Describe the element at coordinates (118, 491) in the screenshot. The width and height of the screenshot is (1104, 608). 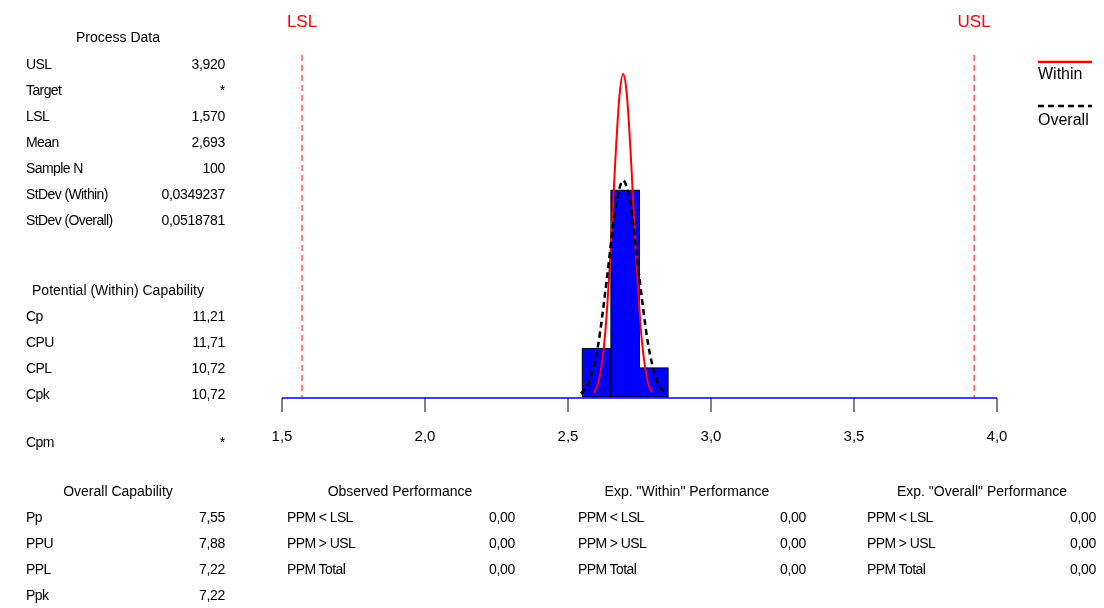
I see `text: Overall Capability` at that location.